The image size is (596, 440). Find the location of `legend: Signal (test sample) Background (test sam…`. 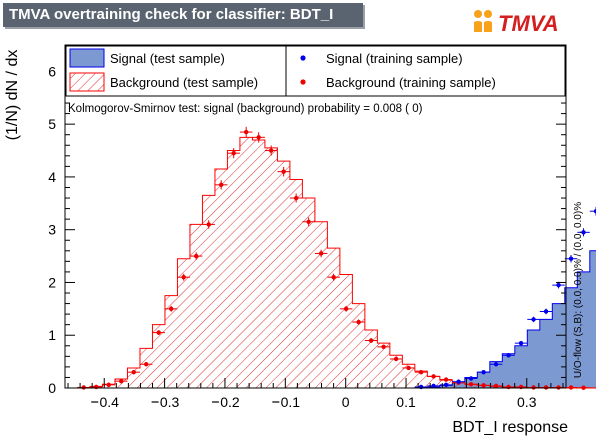

legend: Signal (test sample) Background (test sam… is located at coordinates (315, 71).